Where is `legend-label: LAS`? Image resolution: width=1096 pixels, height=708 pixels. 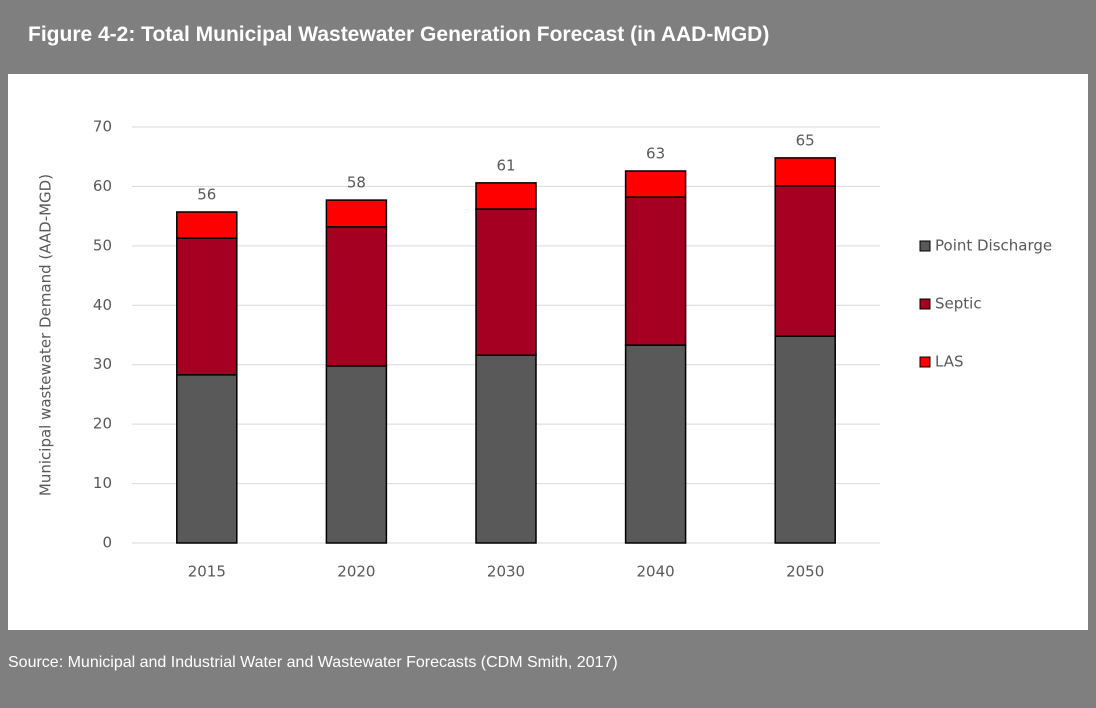
legend-label: LAS is located at coordinates (949, 362).